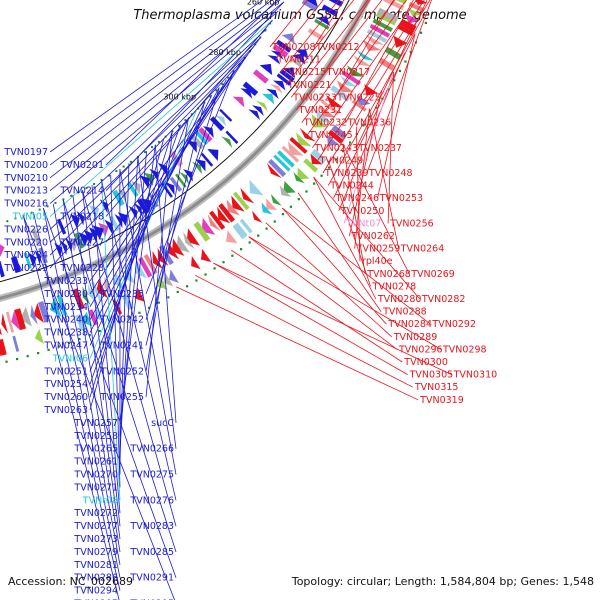  Describe the element at coordinates (436, 387) in the screenshot. I see `right-gene-label: TVN0315` at that location.